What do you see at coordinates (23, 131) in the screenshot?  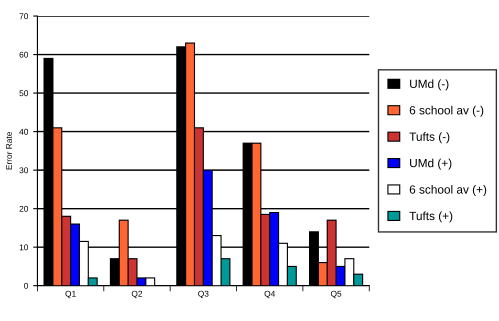 I see `y-tick-label: 40` at bounding box center [23, 131].